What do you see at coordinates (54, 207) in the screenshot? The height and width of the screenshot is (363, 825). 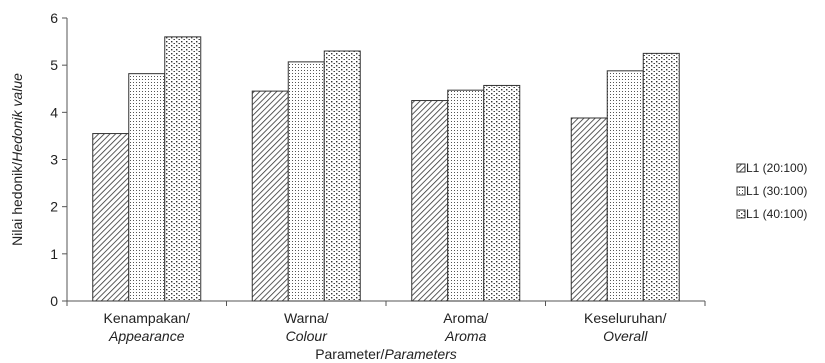 I see `y-tick-label: 2` at bounding box center [54, 207].